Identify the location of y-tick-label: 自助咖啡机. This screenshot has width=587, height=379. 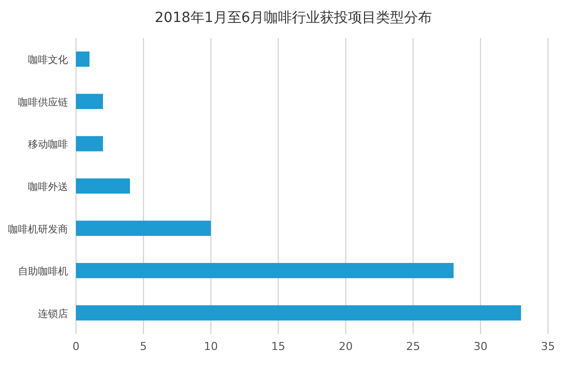
(43, 272).